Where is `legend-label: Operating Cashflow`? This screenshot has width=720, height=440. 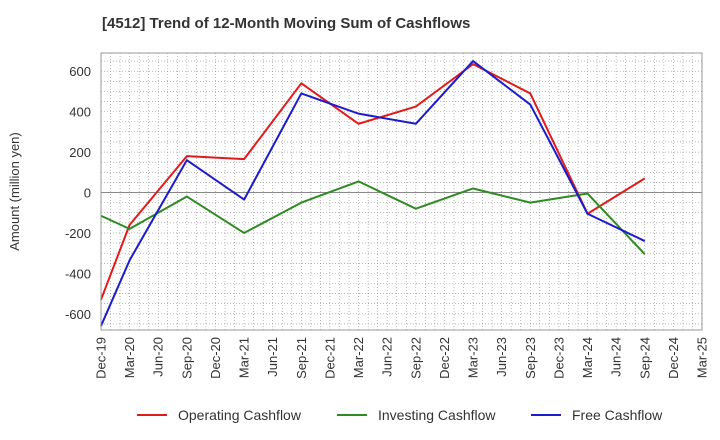
legend-label: Operating Cashflow is located at coordinates (240, 415).